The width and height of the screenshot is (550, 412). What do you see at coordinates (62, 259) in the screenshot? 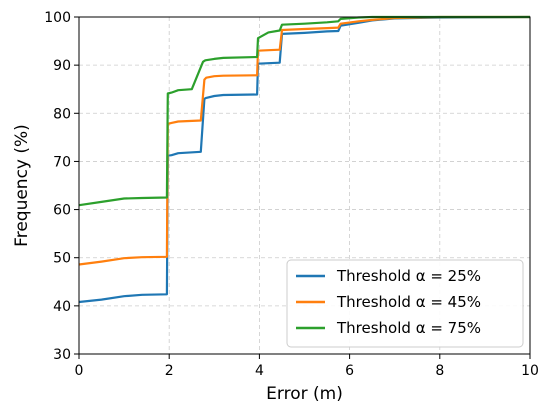
I see `y-tick-label: 50` at bounding box center [62, 259].